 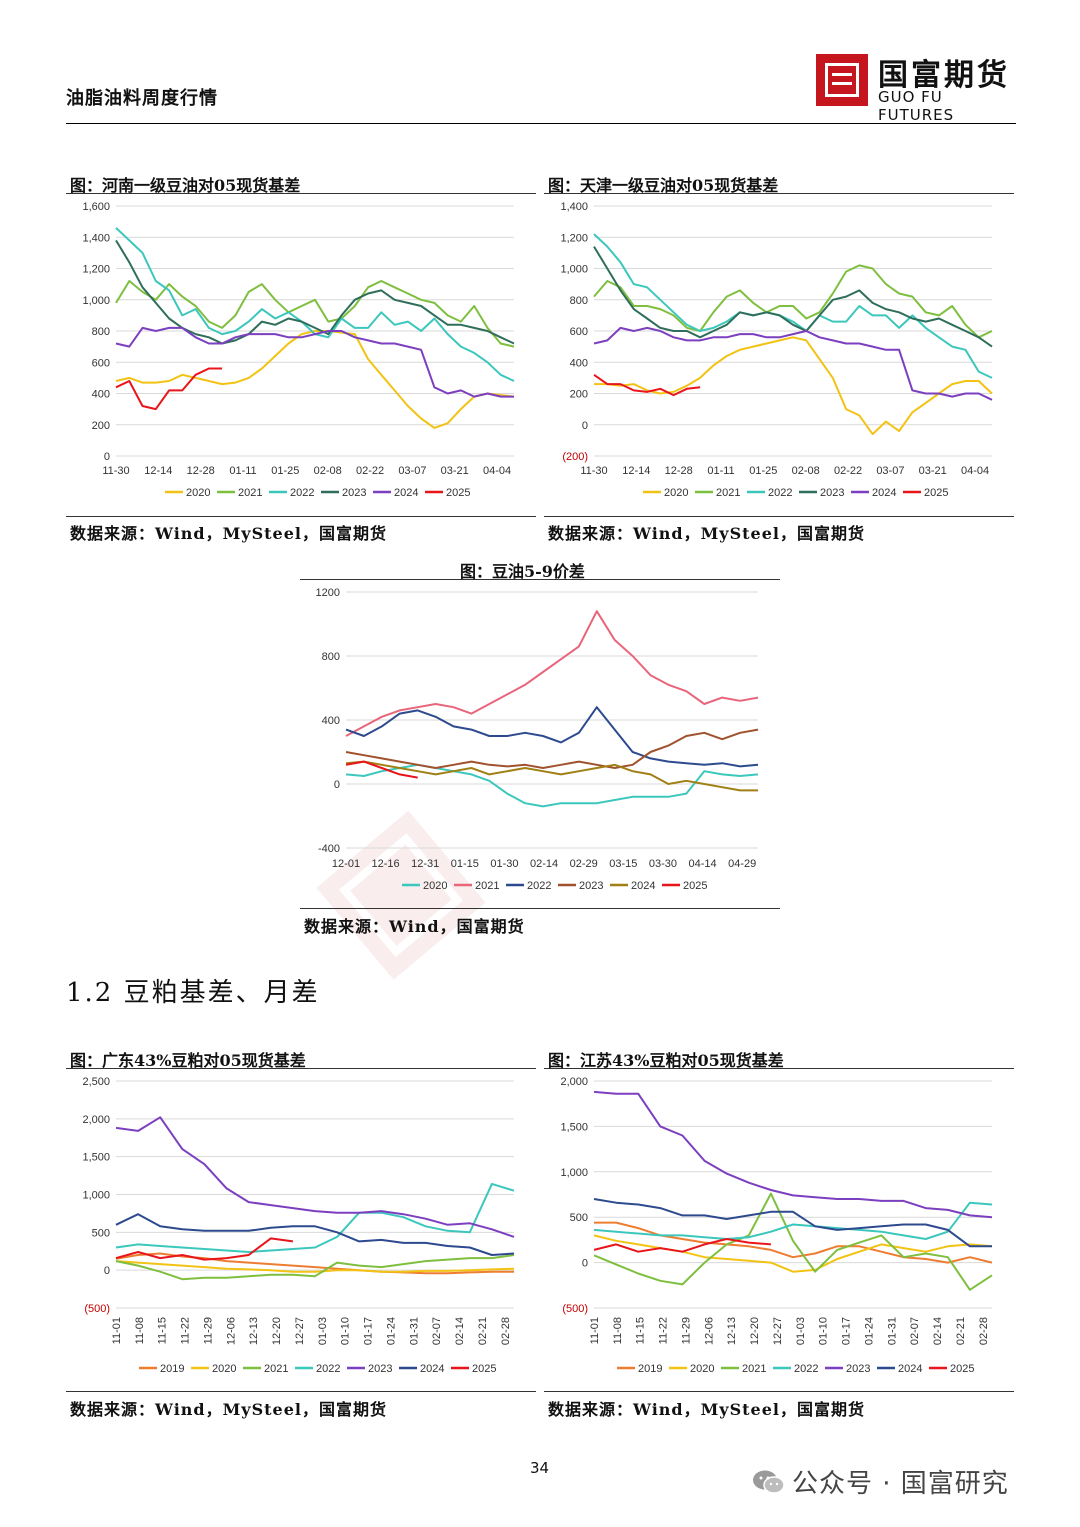 I want to click on logo-english-name: GUO FU FUTURES, so click(x=916, y=106).